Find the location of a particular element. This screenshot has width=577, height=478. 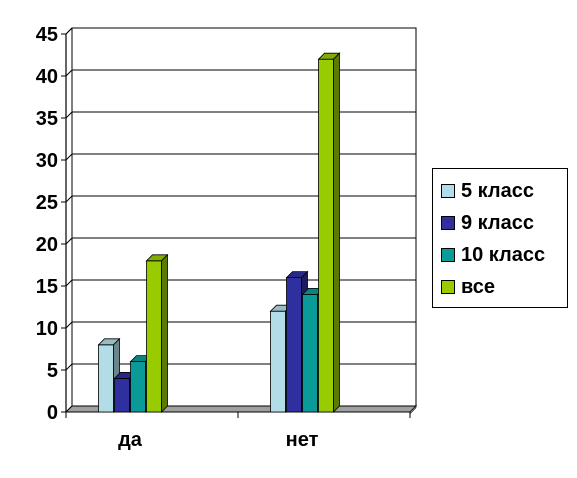

y-axis-ticks: 0 5 10 15 20 25 30 35 40 45 is located at coordinates (51, 224).